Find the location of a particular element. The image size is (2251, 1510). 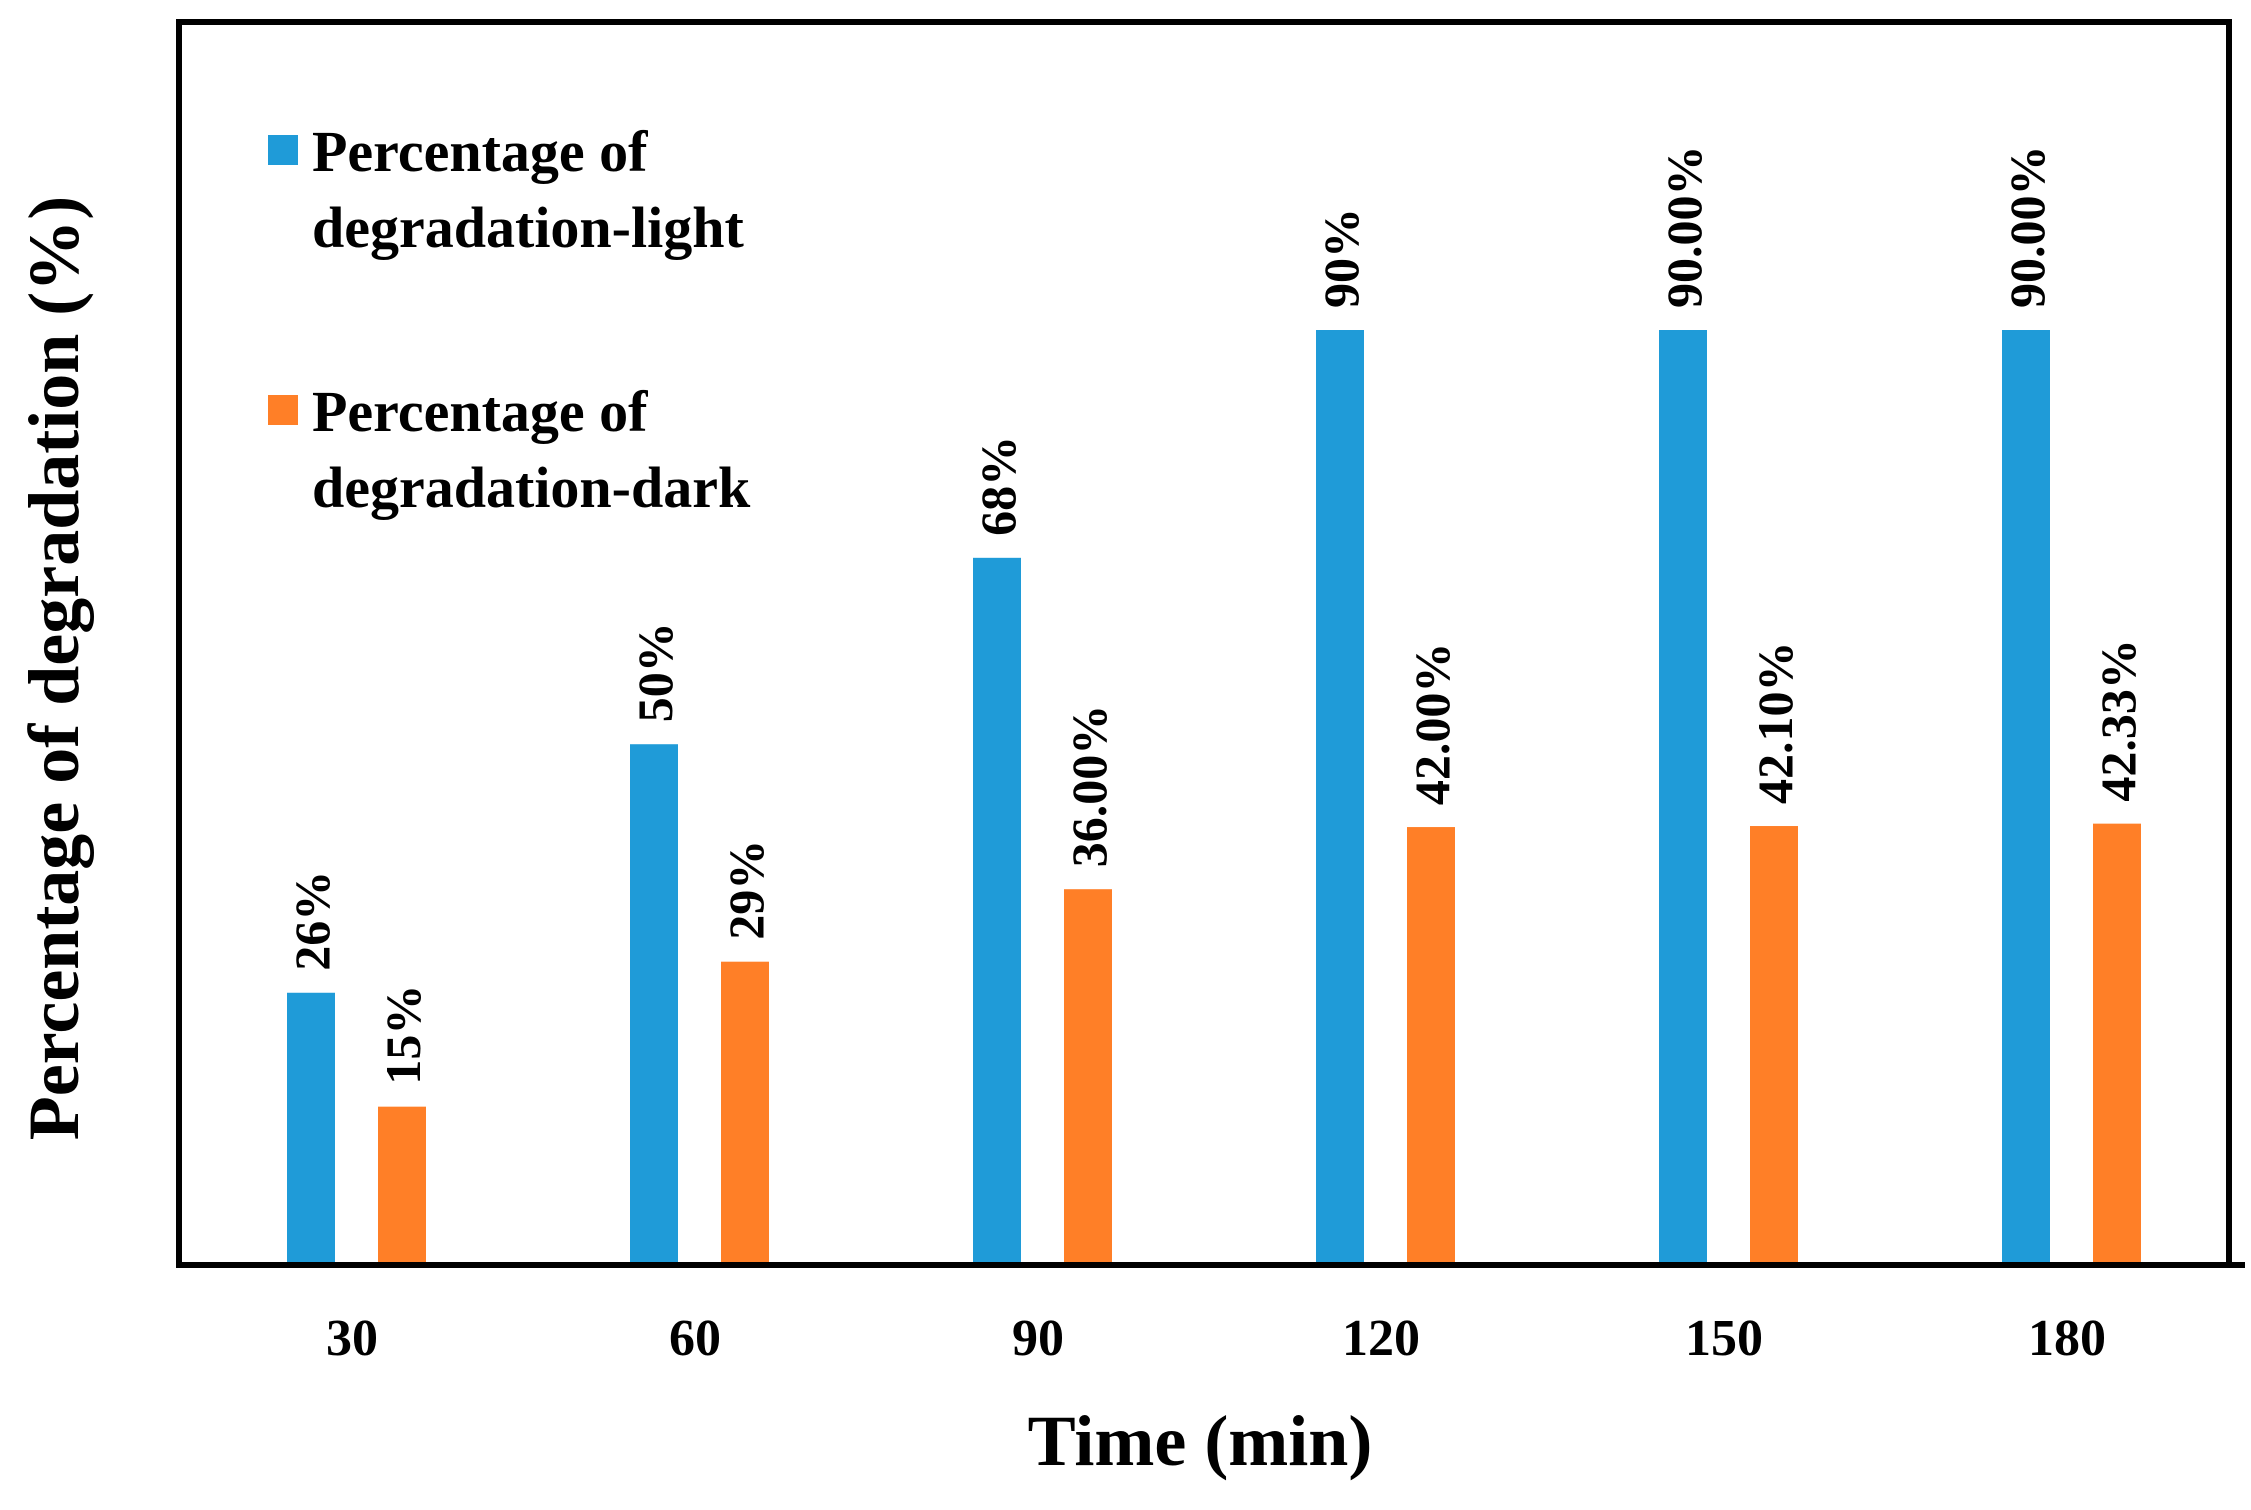

legend-swatch-light is located at coordinates (283, 150).